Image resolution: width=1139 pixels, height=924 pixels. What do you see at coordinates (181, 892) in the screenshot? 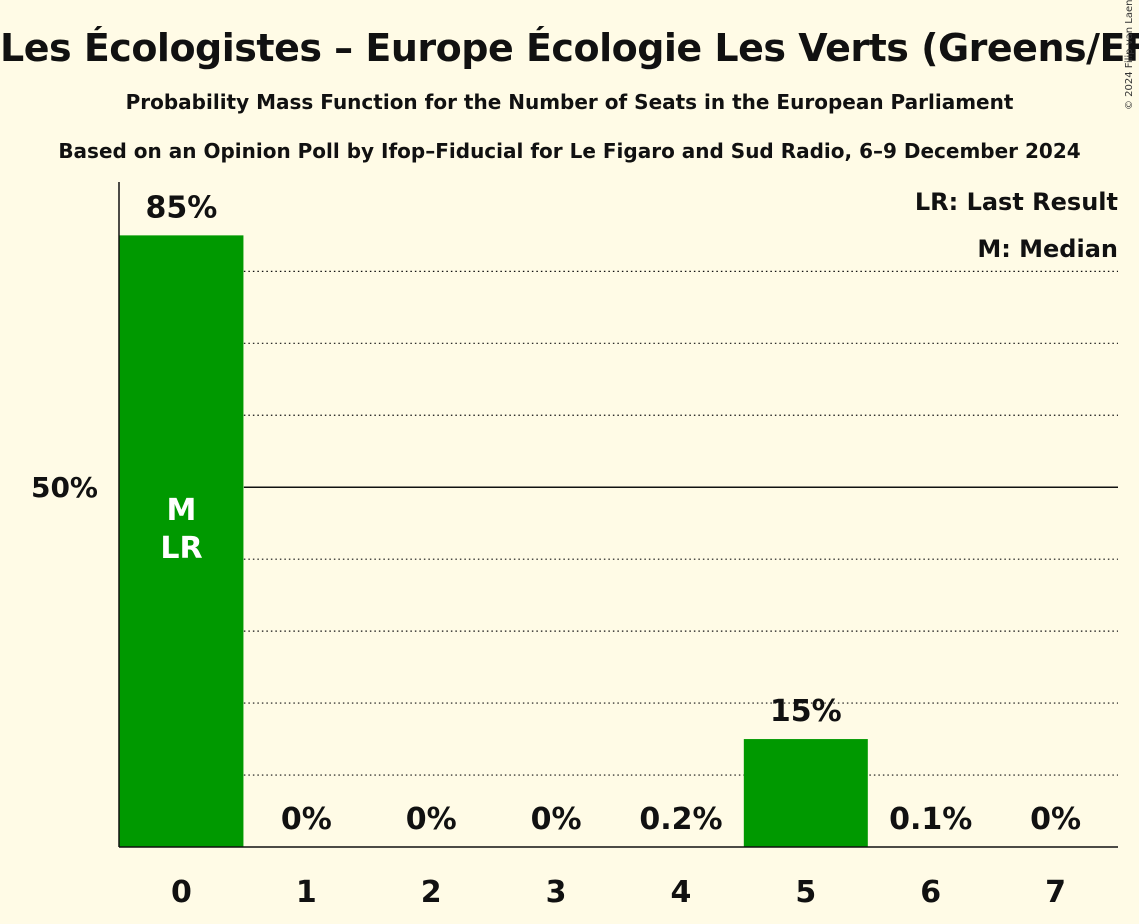
I see `x-tick-label: 0` at bounding box center [181, 892].